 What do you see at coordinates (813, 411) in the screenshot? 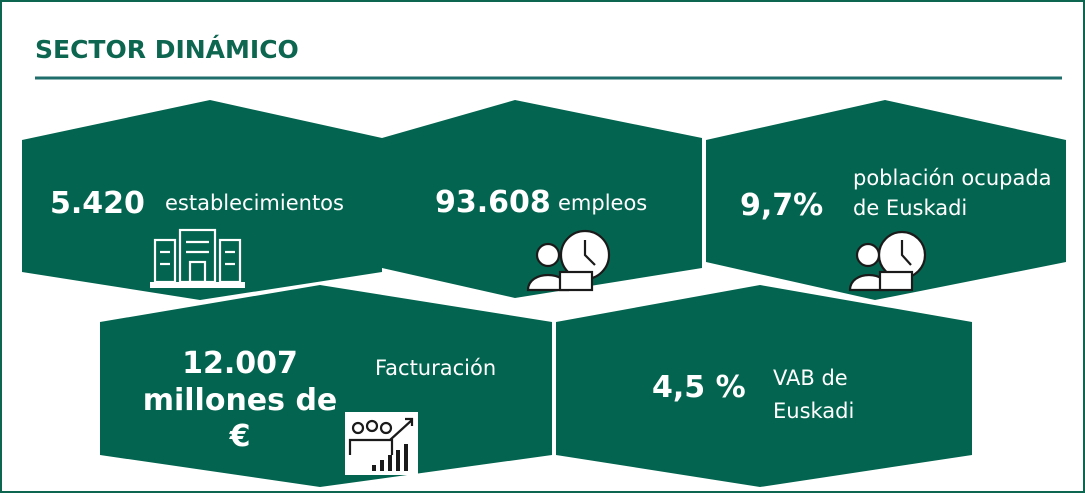
I see `tile-label: Euskadi` at bounding box center [813, 411].